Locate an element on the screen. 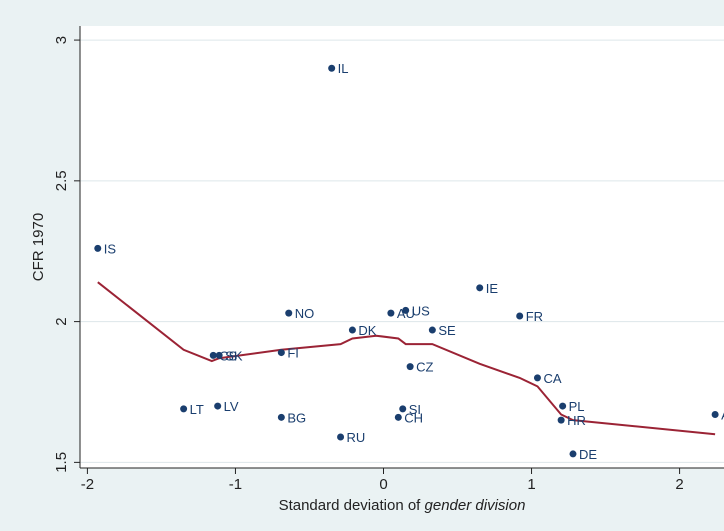 This screenshot has height=531, width=724. data-point-pl: PL is located at coordinates (572, 406).